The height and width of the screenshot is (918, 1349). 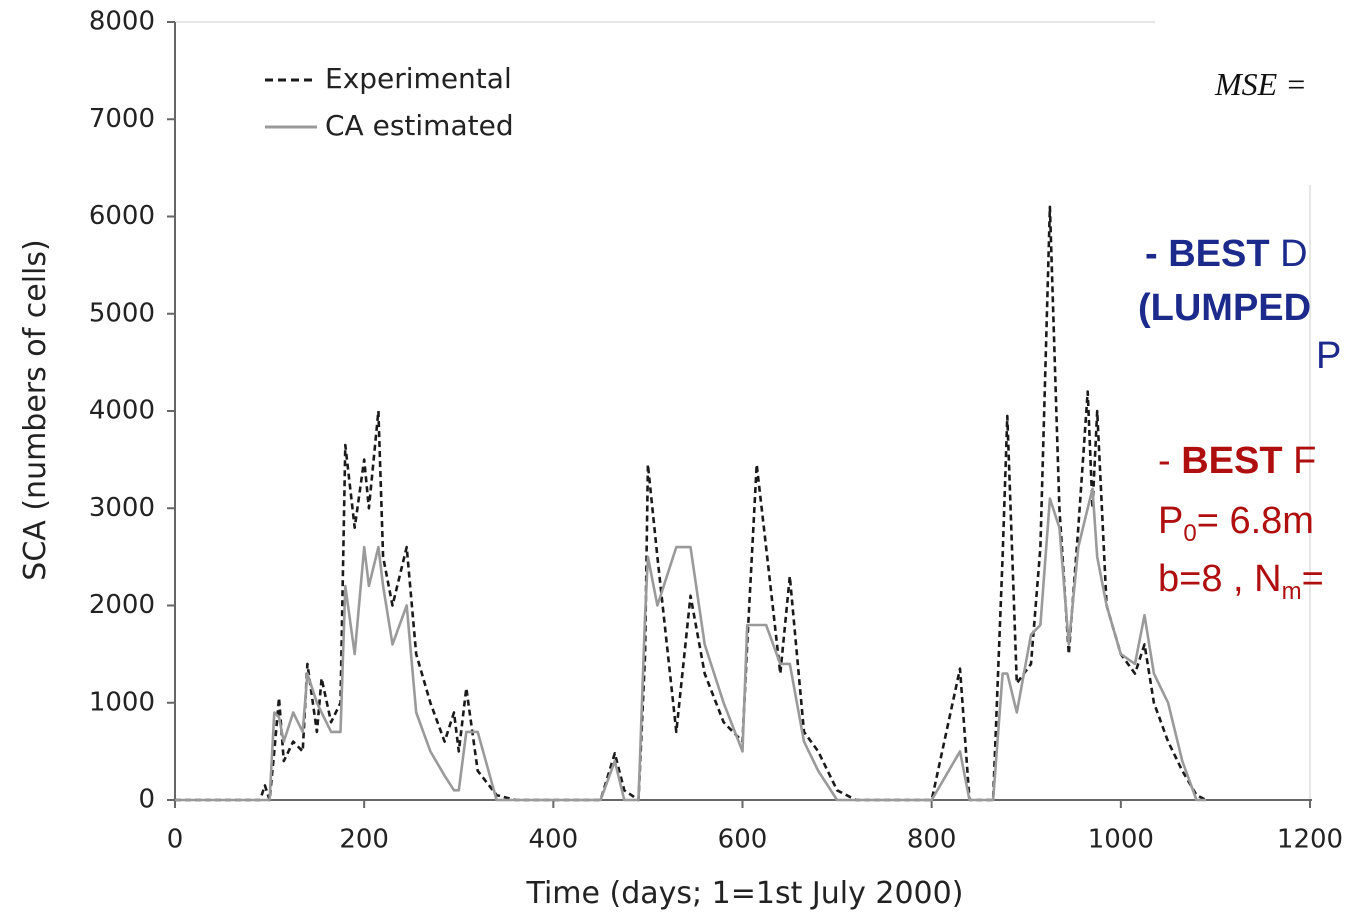 I want to click on y-tick-label: 6000, so click(x=122, y=216).